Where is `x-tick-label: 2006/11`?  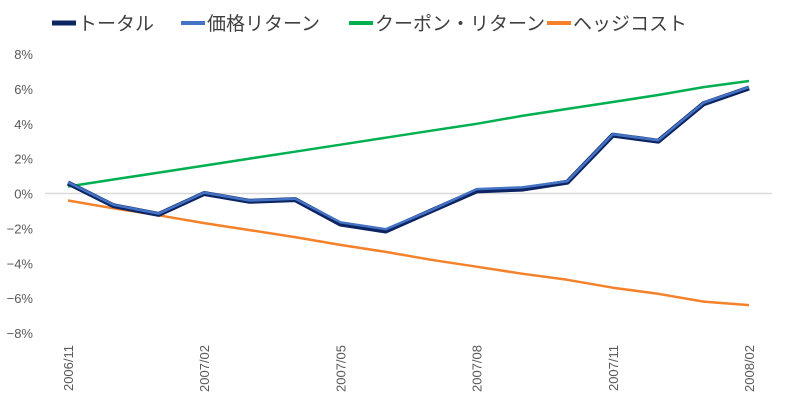
x-tick-label: 2006/11 is located at coordinates (68, 368).